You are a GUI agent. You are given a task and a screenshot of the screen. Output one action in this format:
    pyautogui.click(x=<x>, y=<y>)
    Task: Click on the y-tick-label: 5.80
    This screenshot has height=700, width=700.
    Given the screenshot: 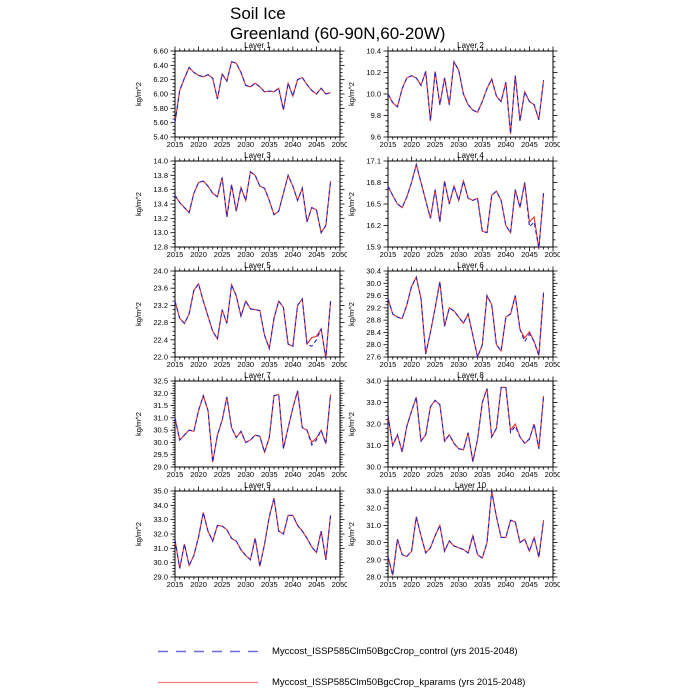 What is the action you would take?
    pyautogui.click(x=160, y=108)
    